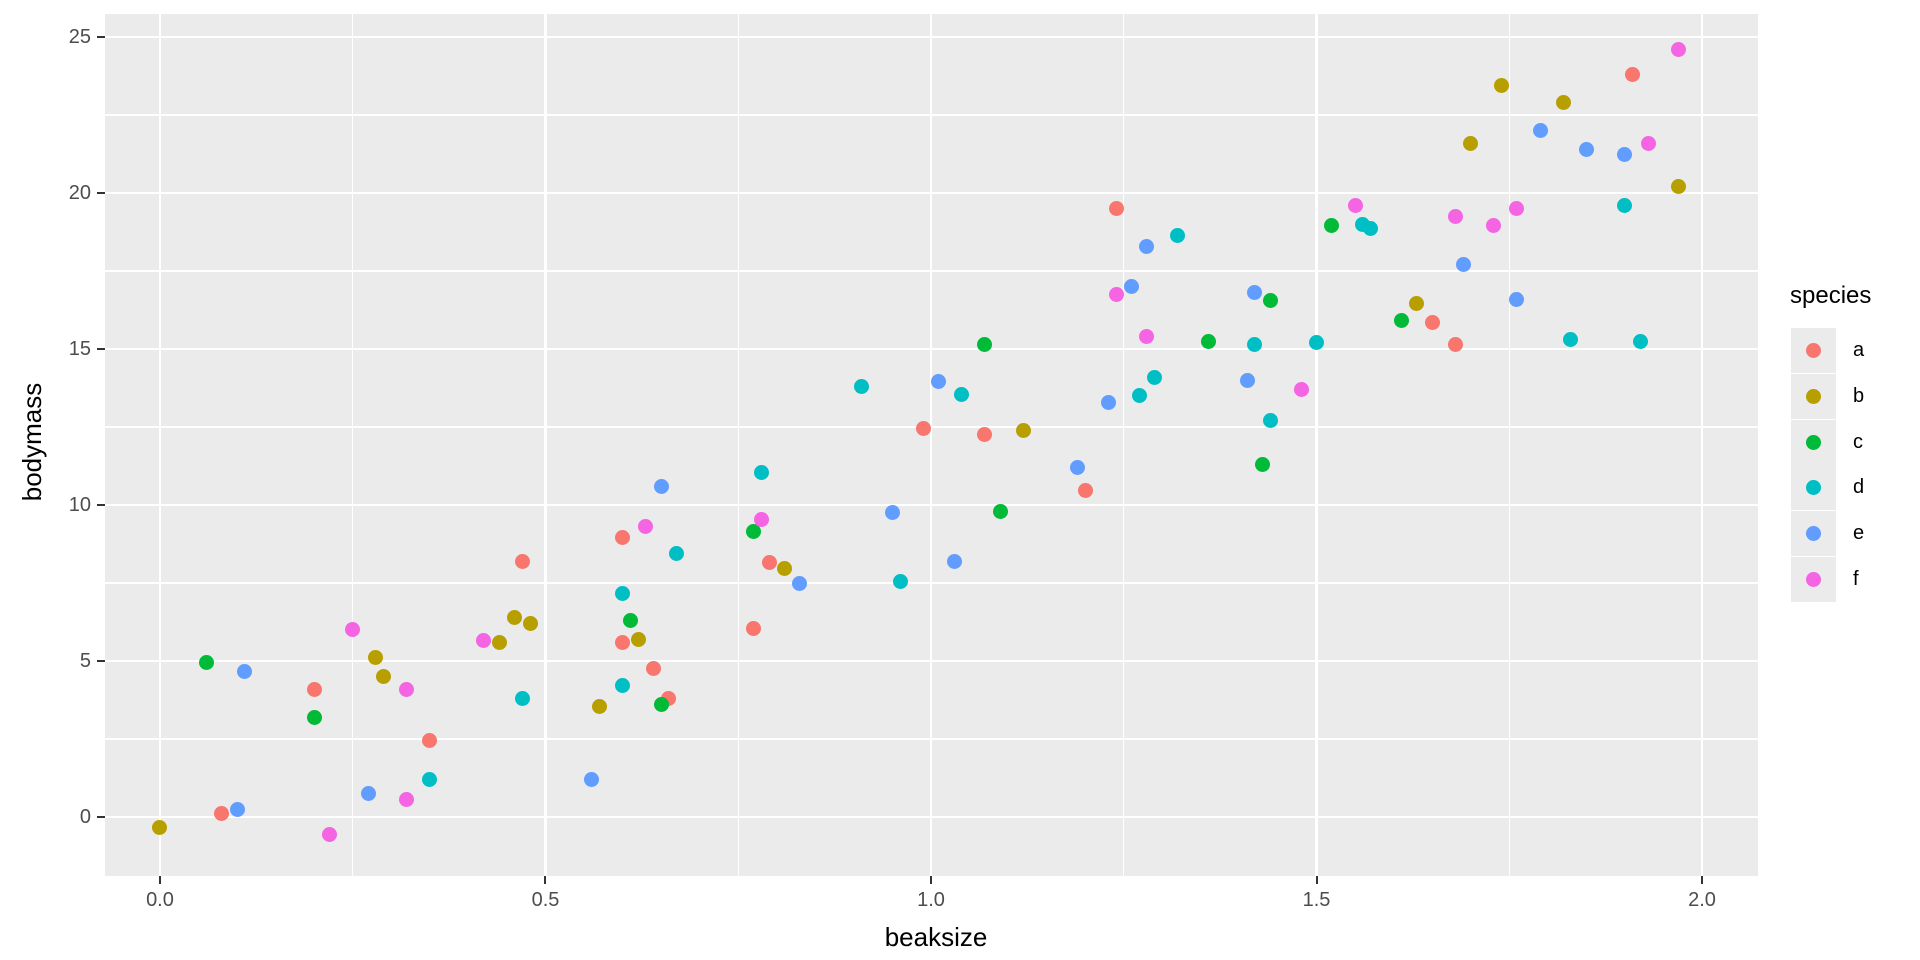 This screenshot has width=1920, height=960. I want to click on y-tick-label: 0, so click(85, 817).